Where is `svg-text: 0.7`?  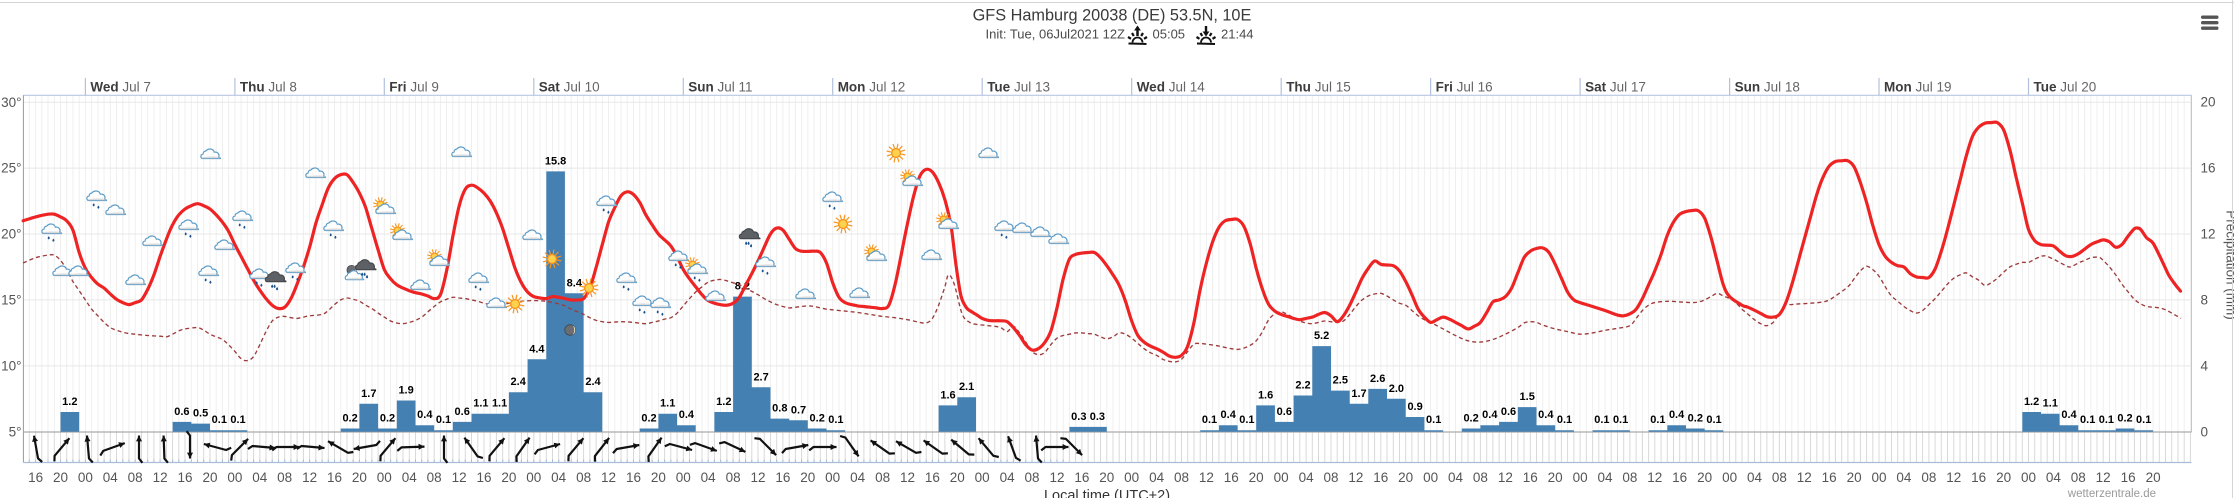 svg-text: 0.7 is located at coordinates (798, 410).